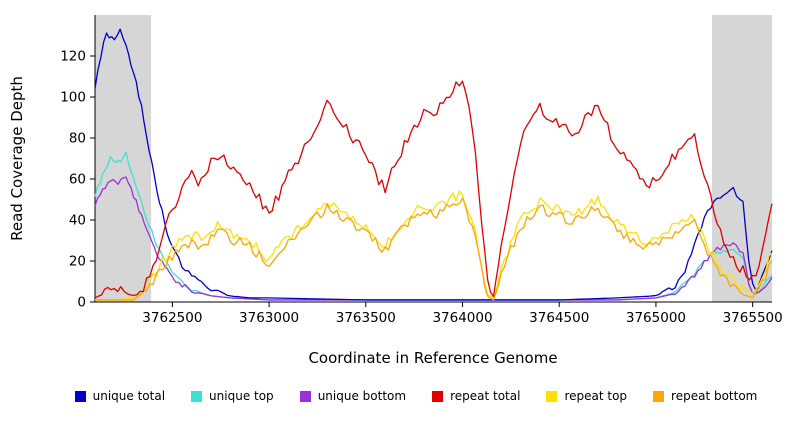 The width and height of the screenshot is (792, 432). Describe the element at coordinates (485, 396) in the screenshot. I see `legend-label: repeat total` at that location.